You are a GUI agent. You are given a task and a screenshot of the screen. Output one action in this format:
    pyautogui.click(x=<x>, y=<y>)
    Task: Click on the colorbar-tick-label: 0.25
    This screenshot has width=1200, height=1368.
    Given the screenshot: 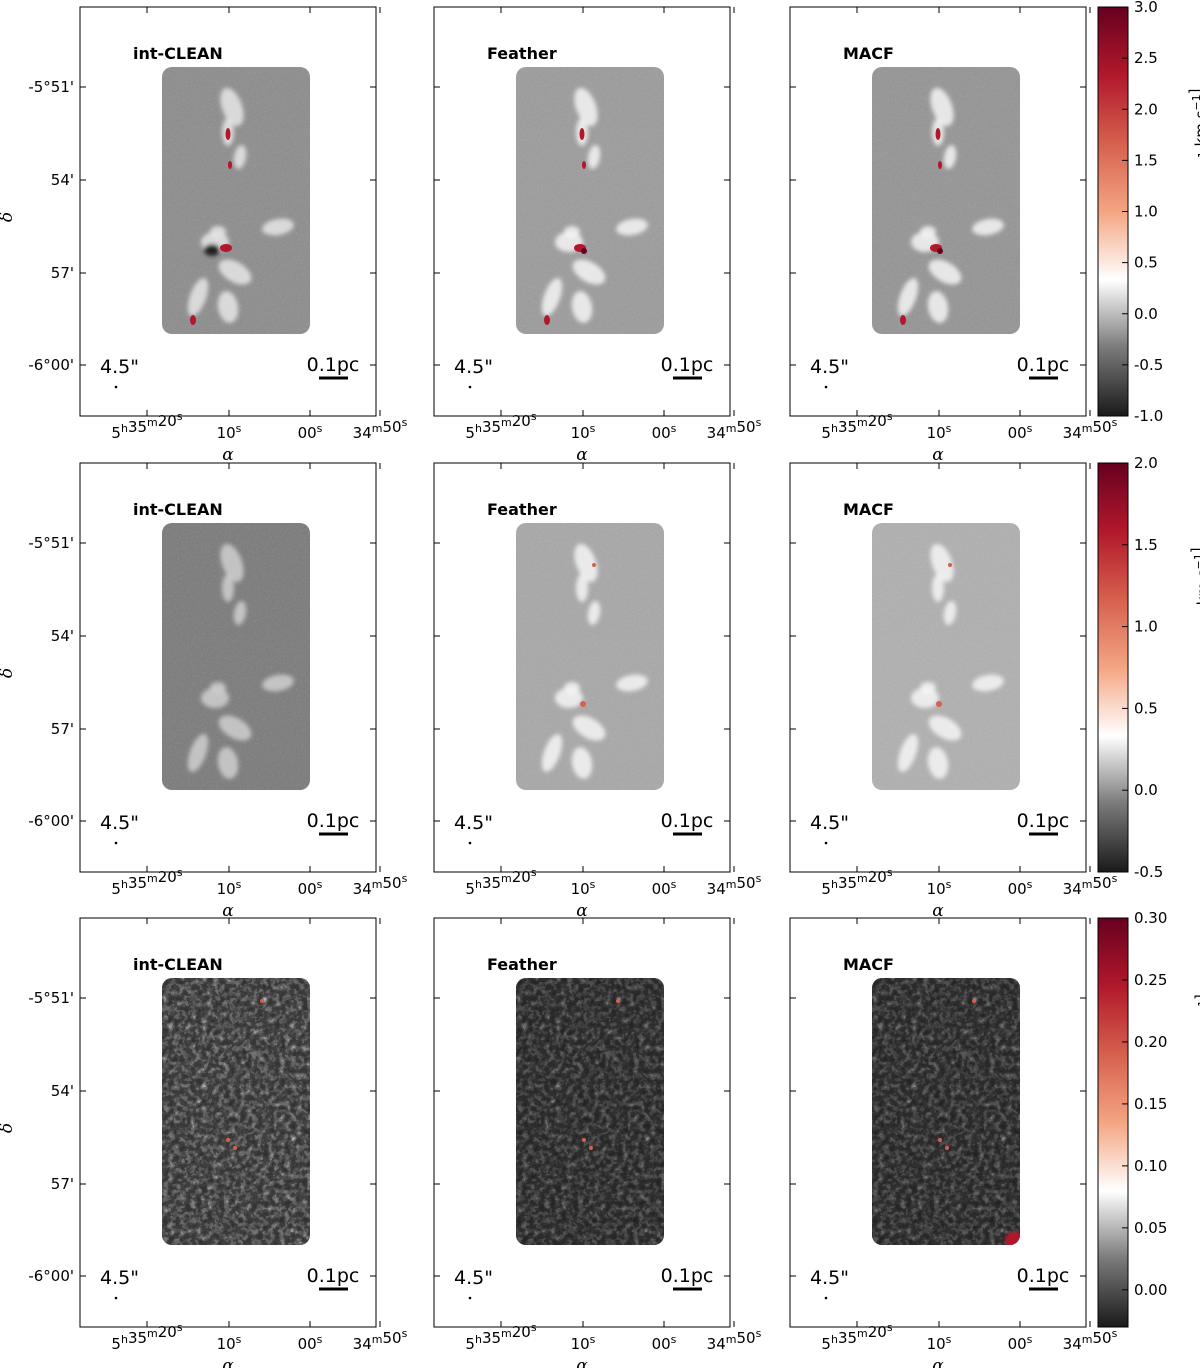 What is the action you would take?
    pyautogui.click(x=1150, y=980)
    